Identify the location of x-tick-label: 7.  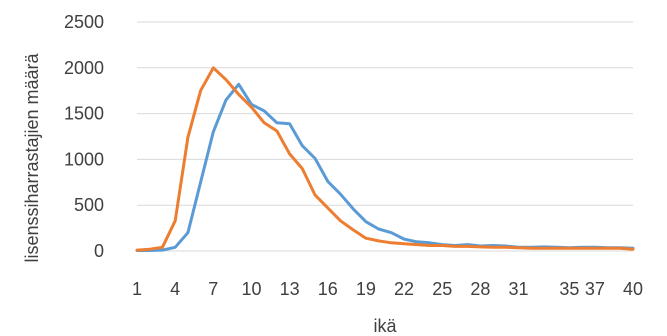
(213, 289).